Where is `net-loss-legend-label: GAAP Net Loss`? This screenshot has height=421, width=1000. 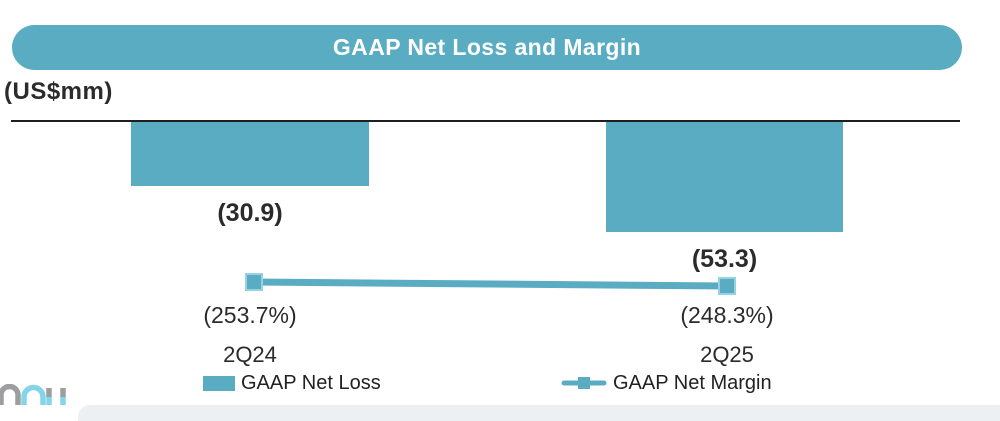 net-loss-legend-label: GAAP Net Loss is located at coordinates (311, 382).